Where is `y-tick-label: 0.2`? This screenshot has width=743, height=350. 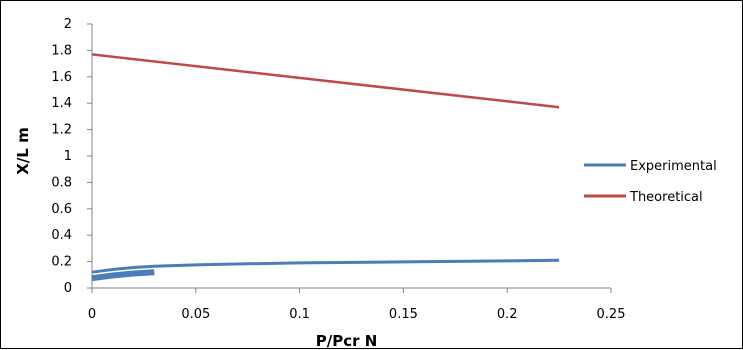 y-tick-label: 0.2 is located at coordinates (61, 262).